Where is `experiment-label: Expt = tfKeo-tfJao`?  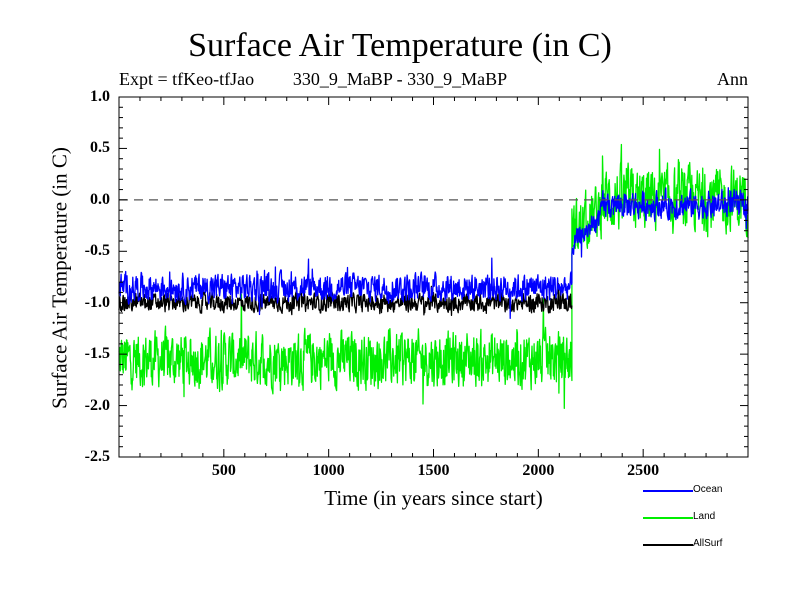 experiment-label: Expt = tfKeo-tfJao is located at coordinates (187, 79).